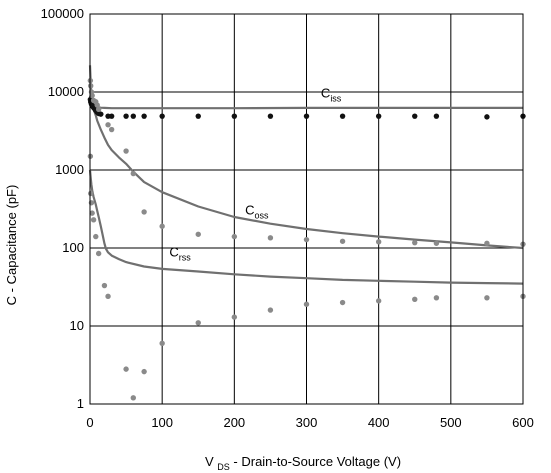 The image size is (551, 473). I want to click on x-tick-label: 600, so click(523, 422).